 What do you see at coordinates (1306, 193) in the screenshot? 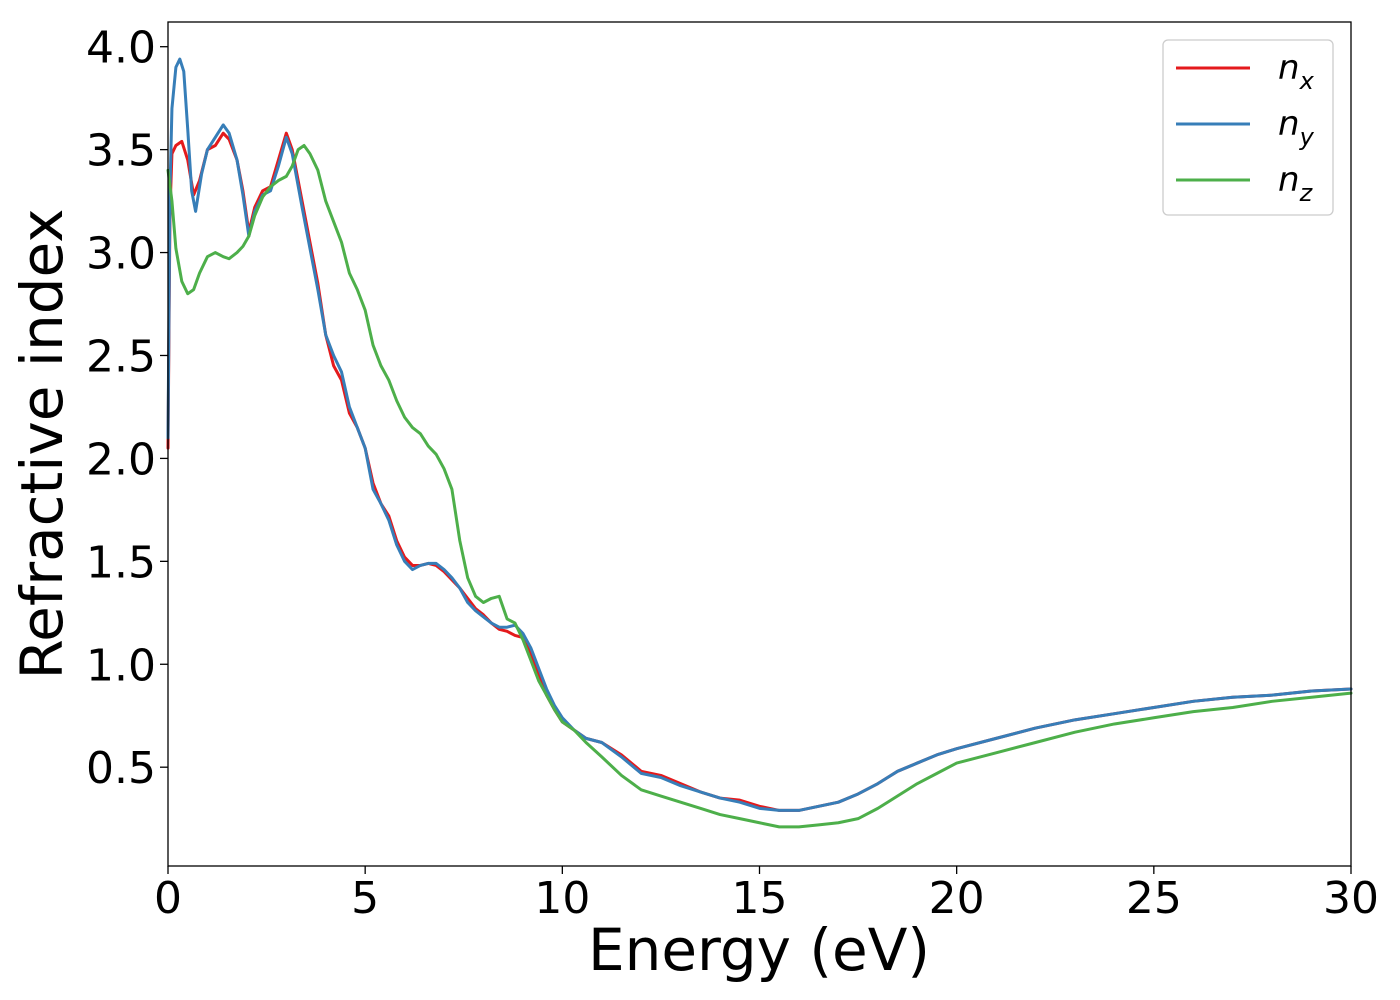
I see `legend-label-subscript: z` at bounding box center [1306, 193].